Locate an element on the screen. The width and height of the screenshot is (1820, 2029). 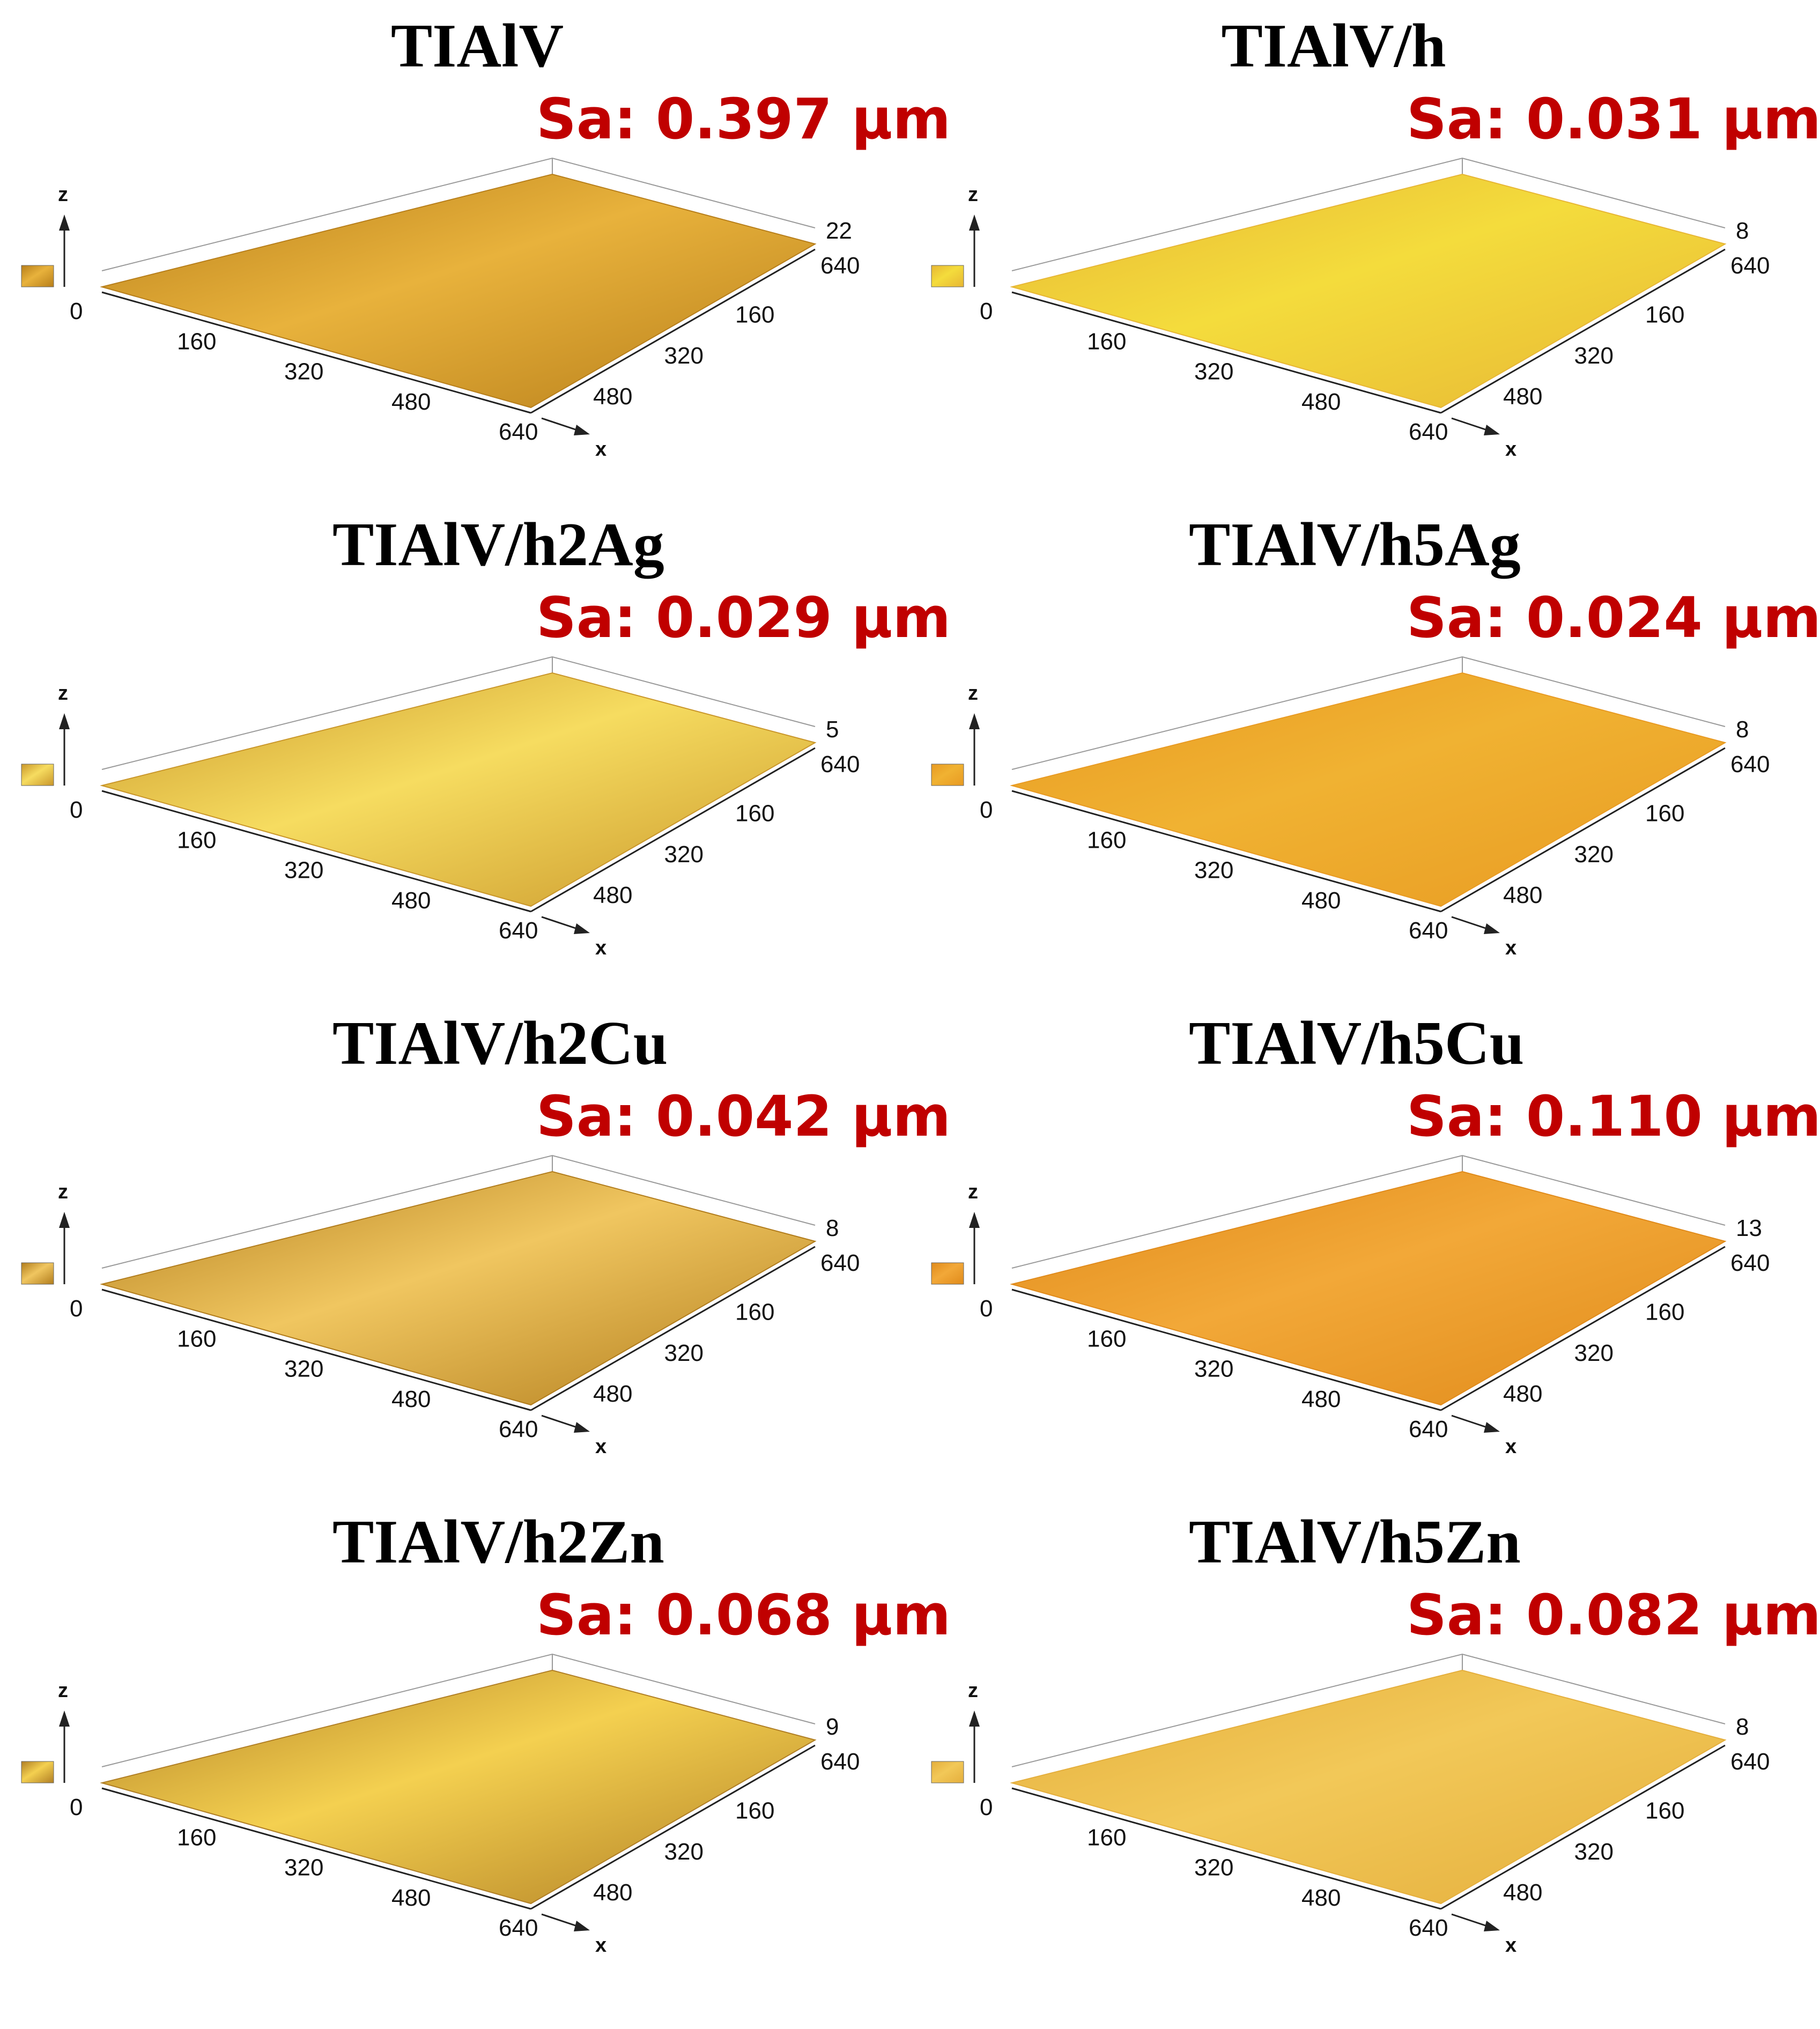
surface-plot: z x 9 0 160 320 480 640 640 160 320 480 is located at coordinates (440, 1805).